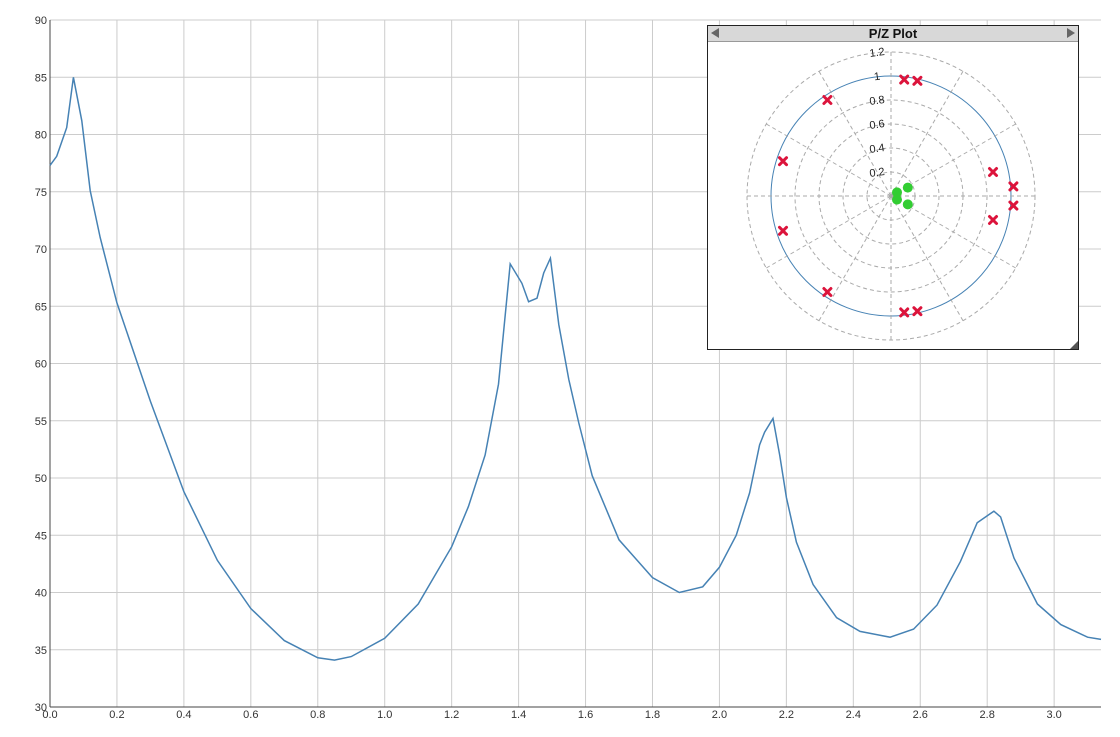 This screenshot has width=1120, height=737. What do you see at coordinates (41, 536) in the screenshot?
I see `y-tick-label: 45` at bounding box center [41, 536].